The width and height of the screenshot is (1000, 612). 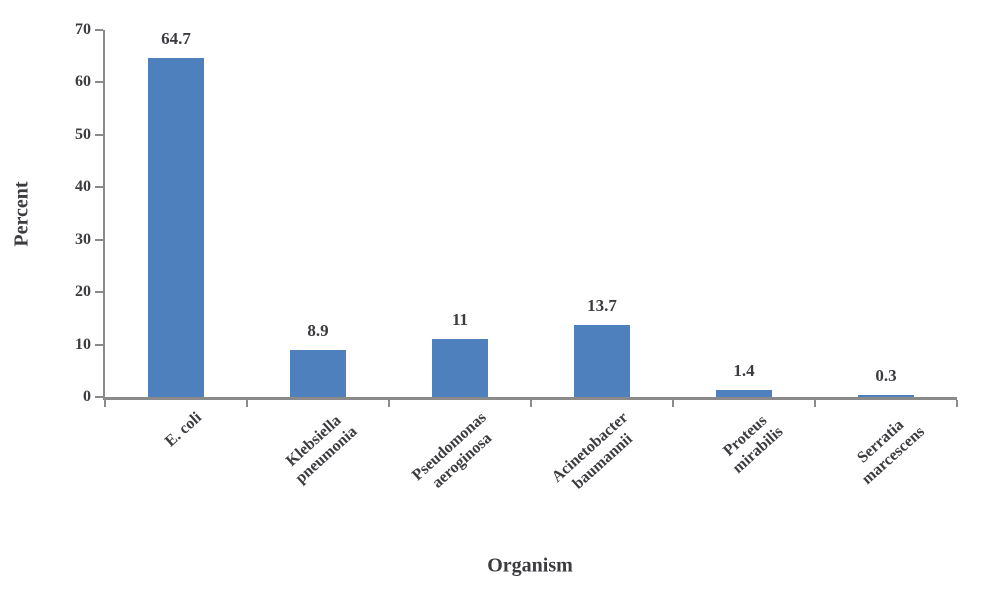 I want to click on y-tick-label: 30, so click(x=83, y=239).